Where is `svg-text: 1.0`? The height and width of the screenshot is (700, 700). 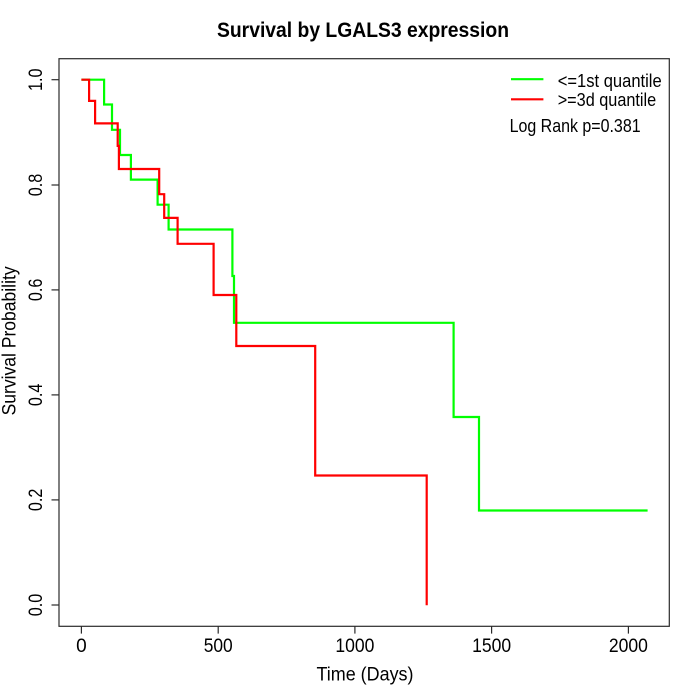
svg-text: 1.0 is located at coordinates (36, 79).